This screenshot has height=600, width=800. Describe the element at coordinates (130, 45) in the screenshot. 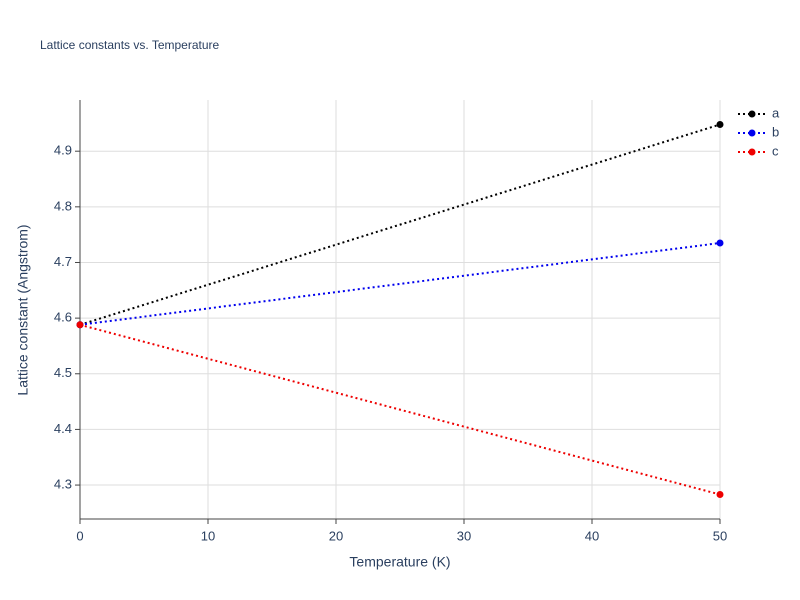

I see `chart-title: Lattice constants vs. Temperature` at that location.